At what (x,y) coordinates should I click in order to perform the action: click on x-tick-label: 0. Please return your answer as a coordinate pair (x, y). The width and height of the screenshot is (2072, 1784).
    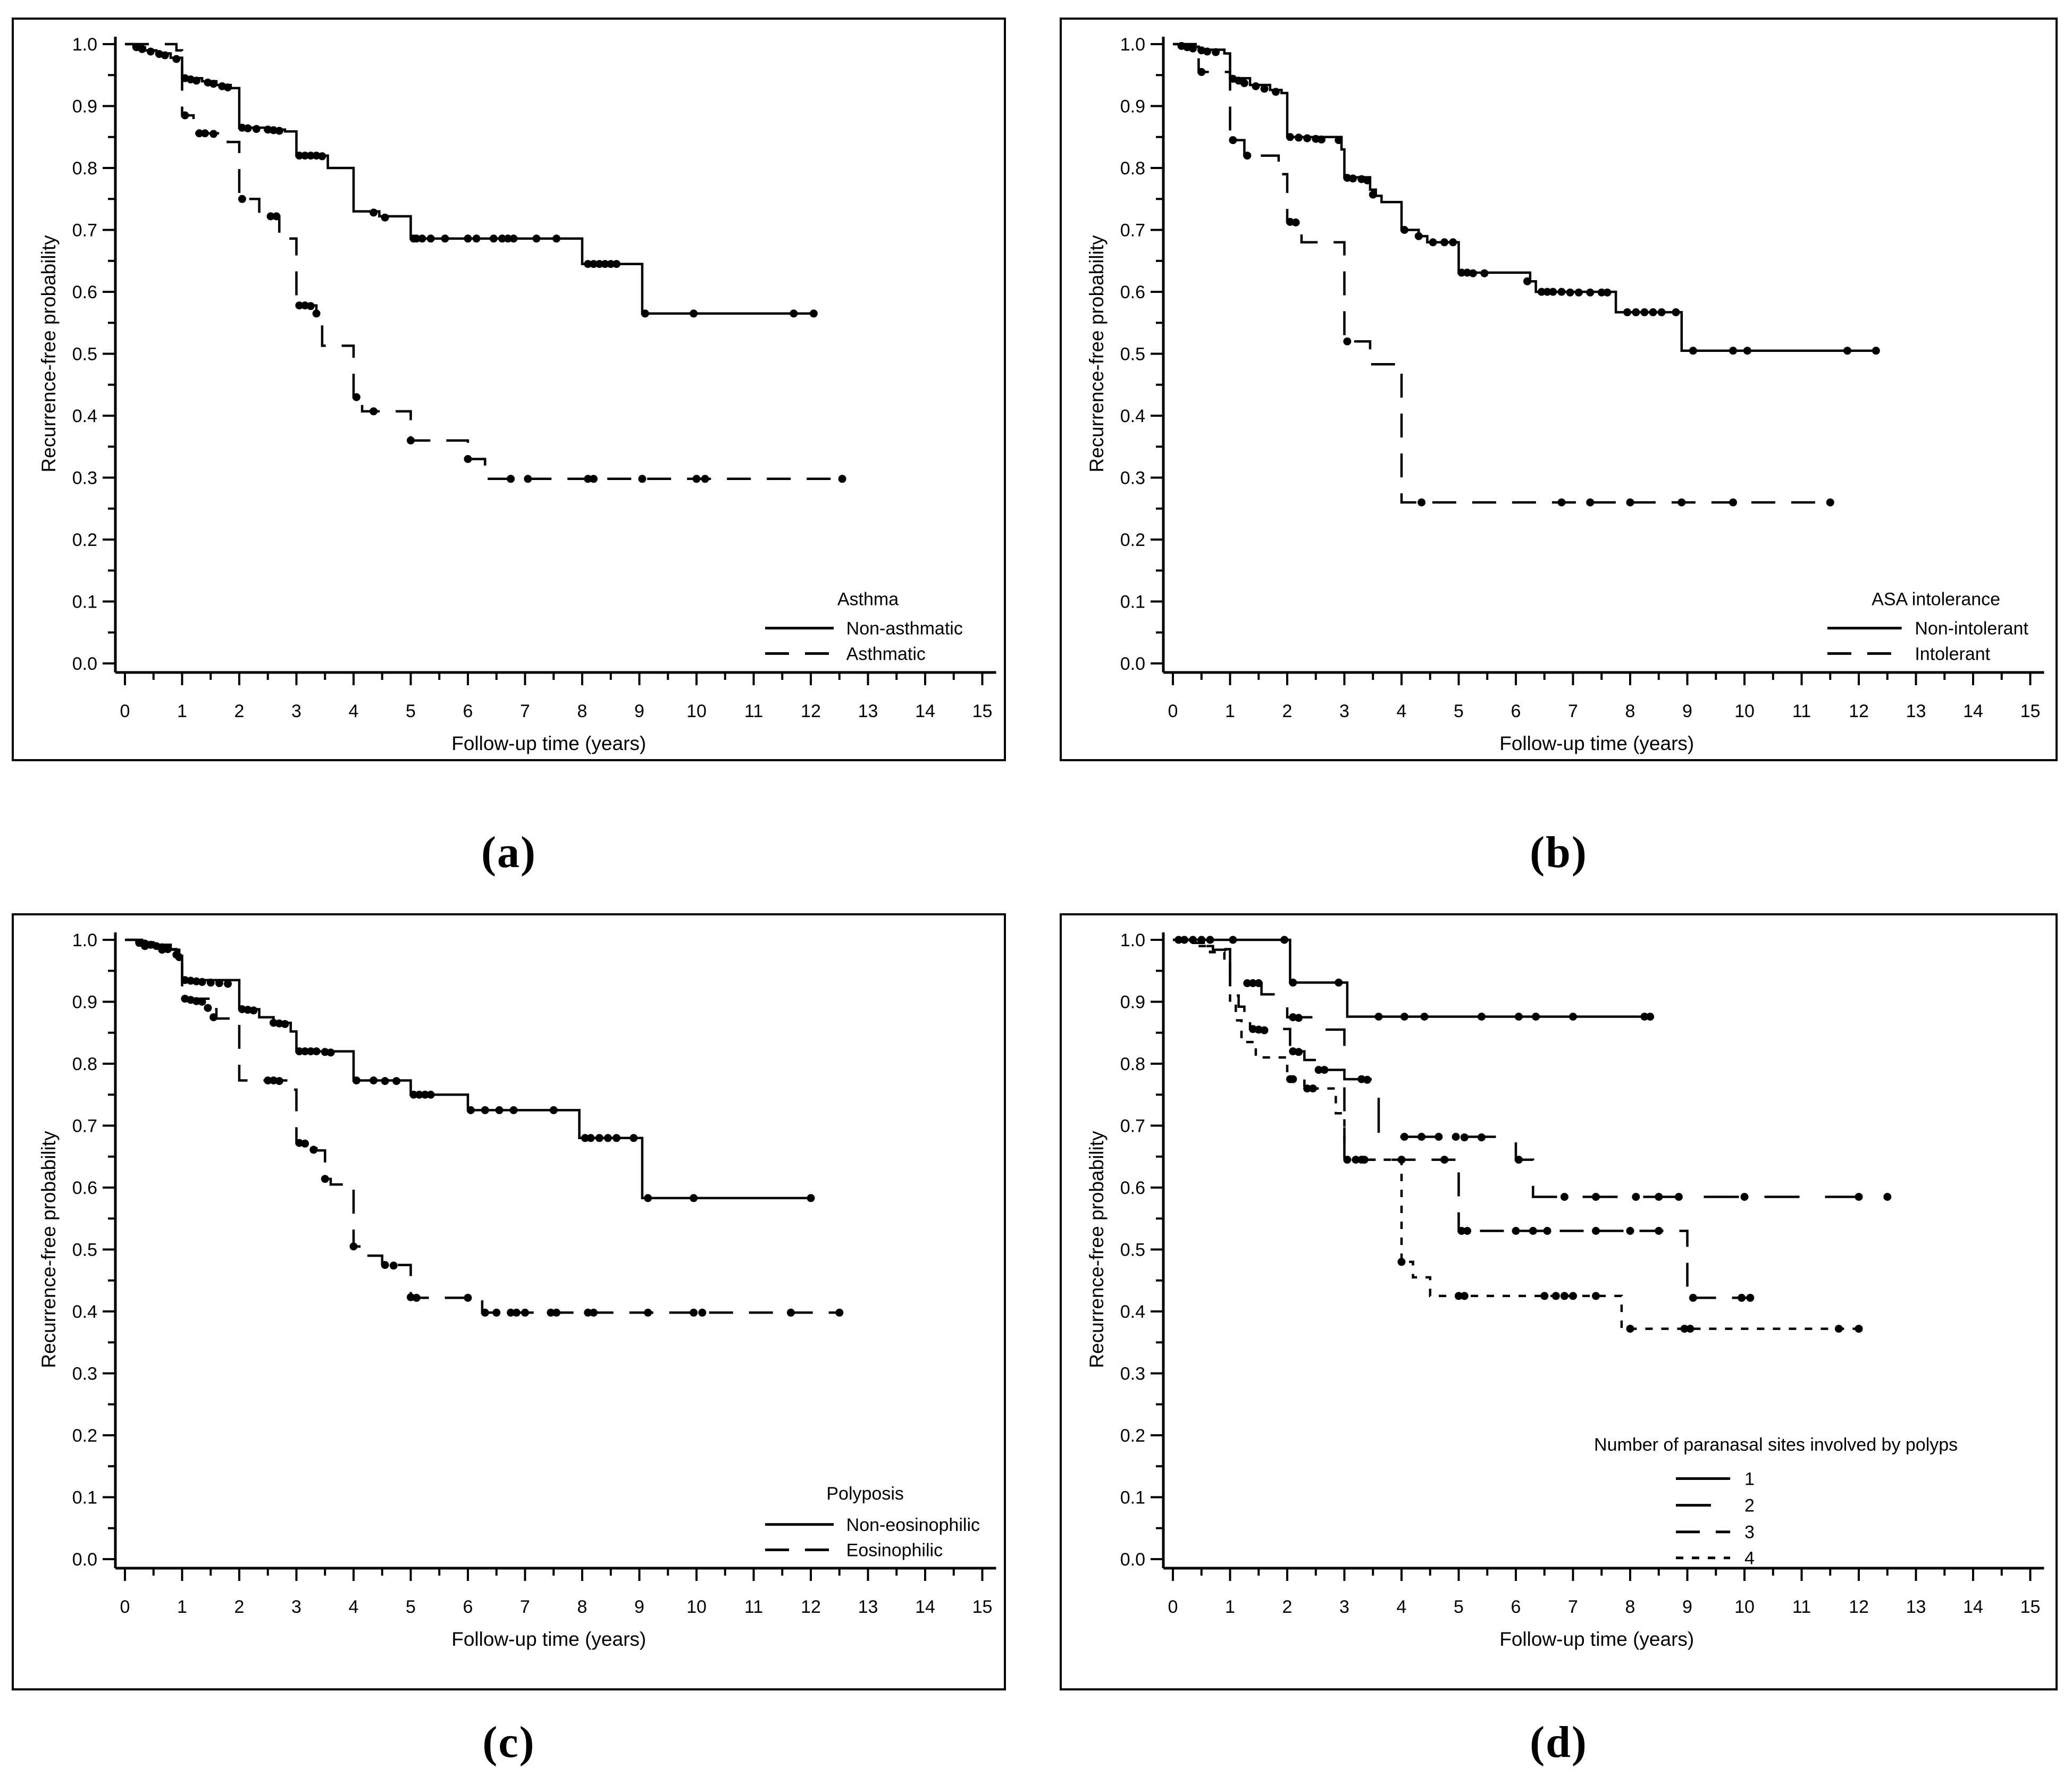
    Looking at the image, I should click on (125, 1607).